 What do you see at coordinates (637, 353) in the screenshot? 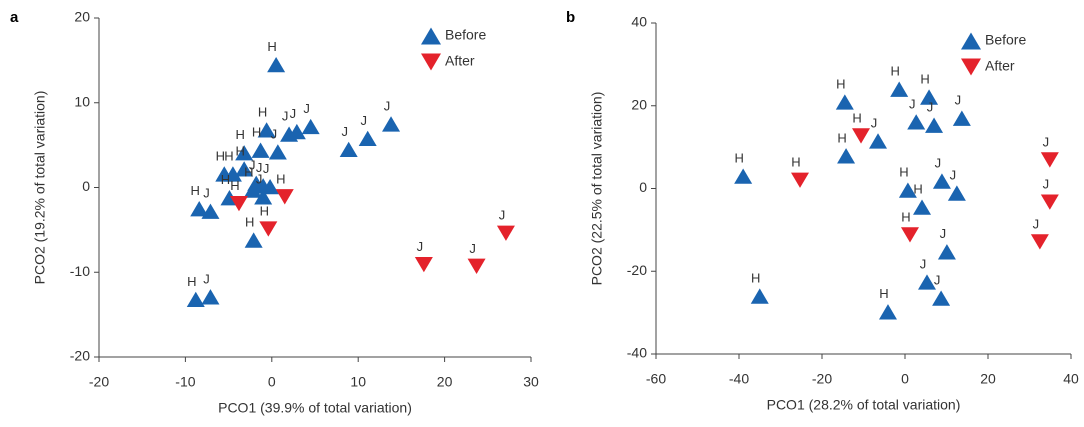
I see `y-tick-label: -40` at bounding box center [637, 353].